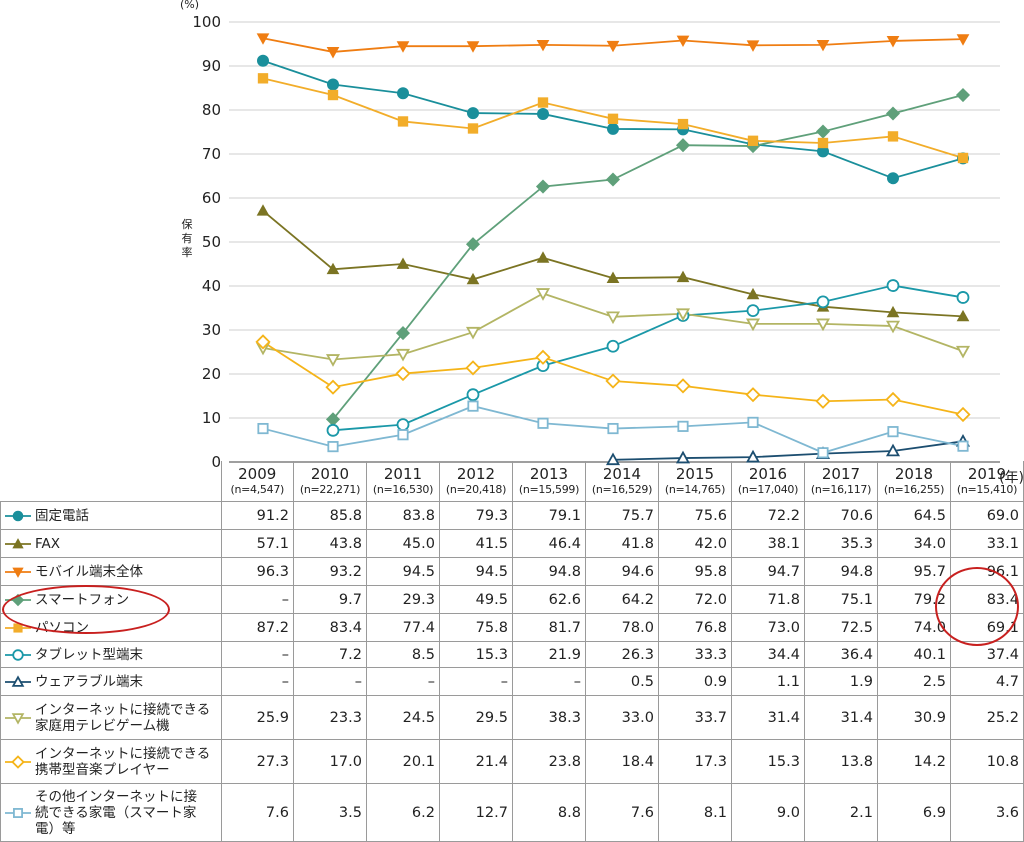 The image size is (1024, 842). I want to click on table-cell: 33.1, so click(986, 543).